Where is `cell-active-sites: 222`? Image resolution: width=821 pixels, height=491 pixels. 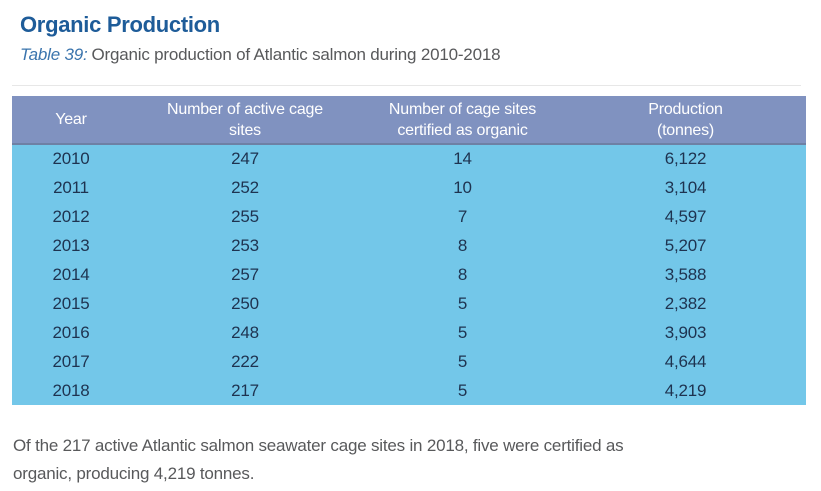 cell-active-sites: 222 is located at coordinates (245, 361).